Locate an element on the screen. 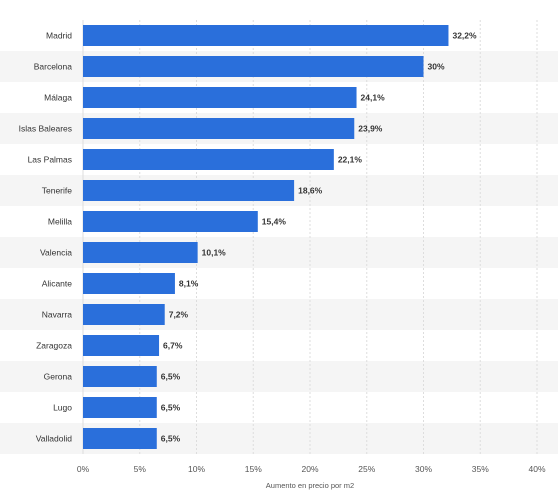 The width and height of the screenshot is (558, 500). value-label: 22,1% is located at coordinates (350, 160).